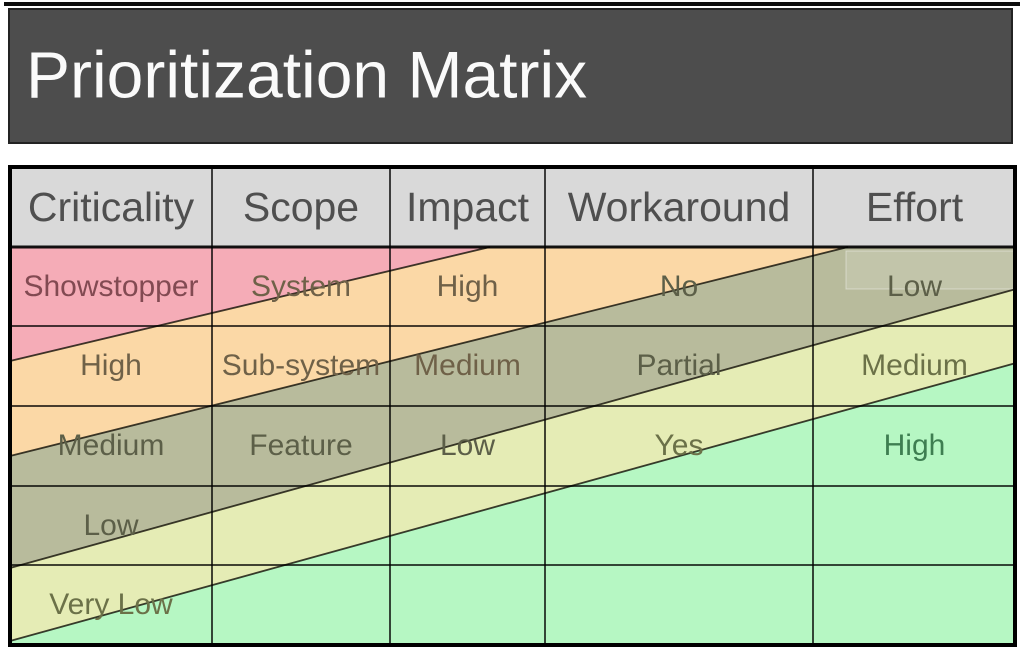  Describe the element at coordinates (930, 270) in the screenshot. I see `effort-low-textbox-artifact` at that location.